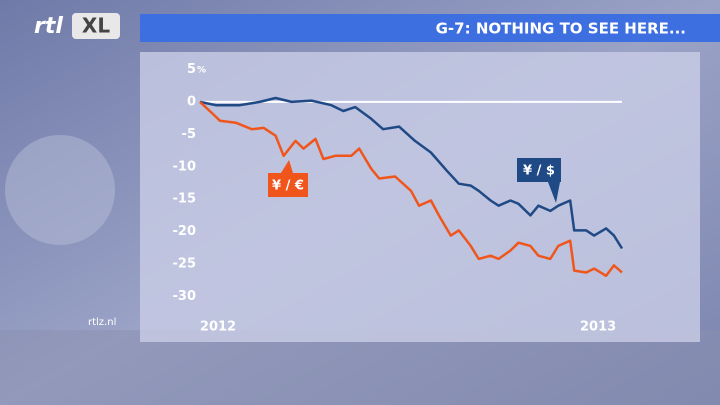  What do you see at coordinates (102, 322) in the screenshot?
I see `website: rtlz.nl` at bounding box center [102, 322].